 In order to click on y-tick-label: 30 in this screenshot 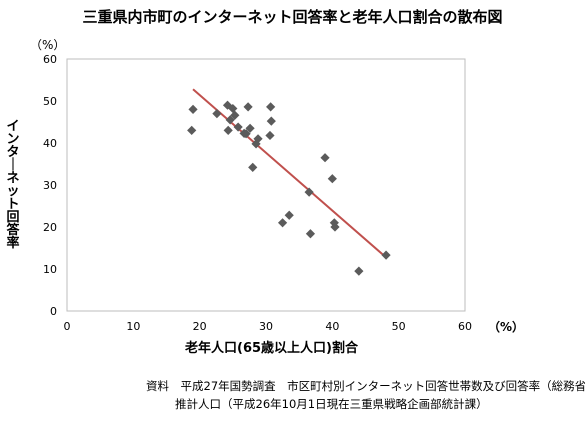, I will do `click(50, 185)`.